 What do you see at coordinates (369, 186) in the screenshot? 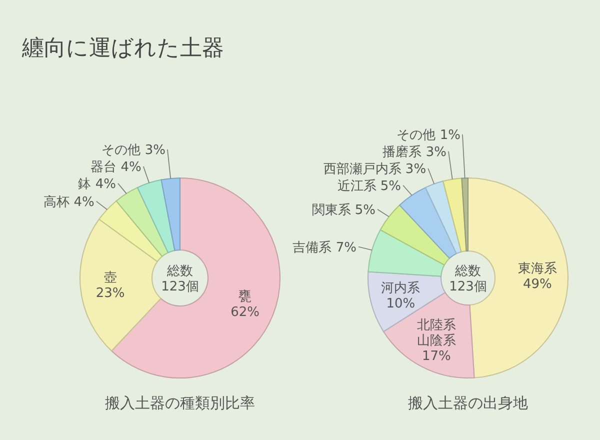
I see `slice-label: 近江系 5%` at bounding box center [369, 186].